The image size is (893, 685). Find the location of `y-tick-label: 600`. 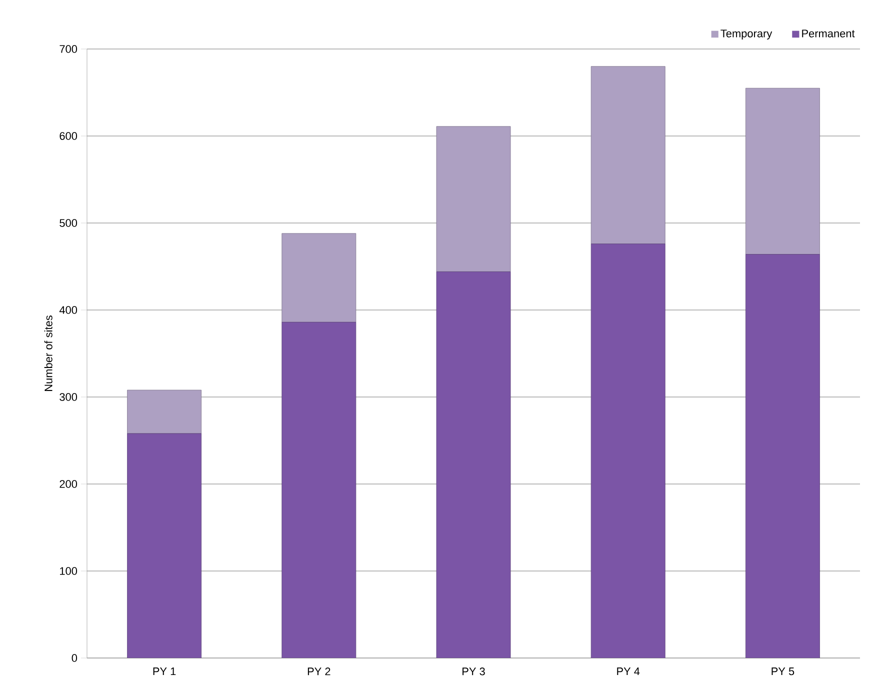

y-tick-label: 600 is located at coordinates (69, 136).